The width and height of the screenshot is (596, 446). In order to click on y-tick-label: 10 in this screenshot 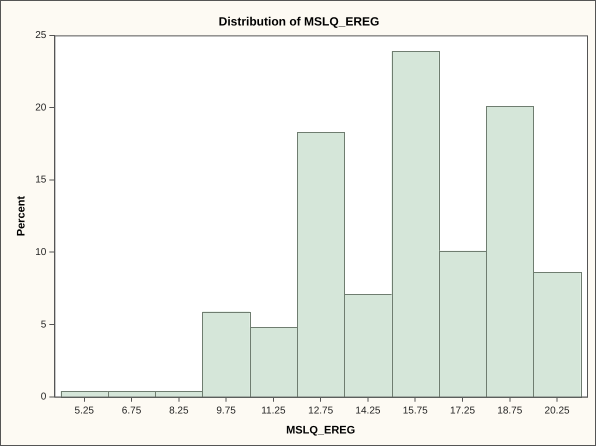, I will do `click(41, 252)`.